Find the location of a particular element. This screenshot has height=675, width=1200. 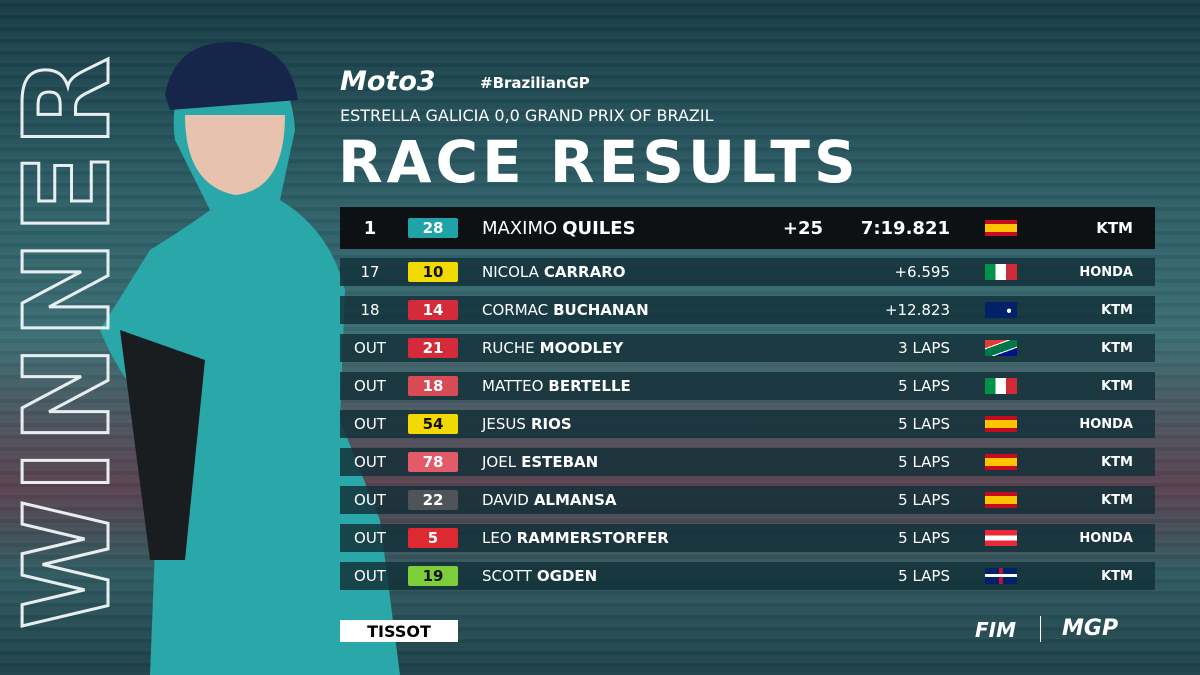

time: 3 LAPS is located at coordinates (924, 348).